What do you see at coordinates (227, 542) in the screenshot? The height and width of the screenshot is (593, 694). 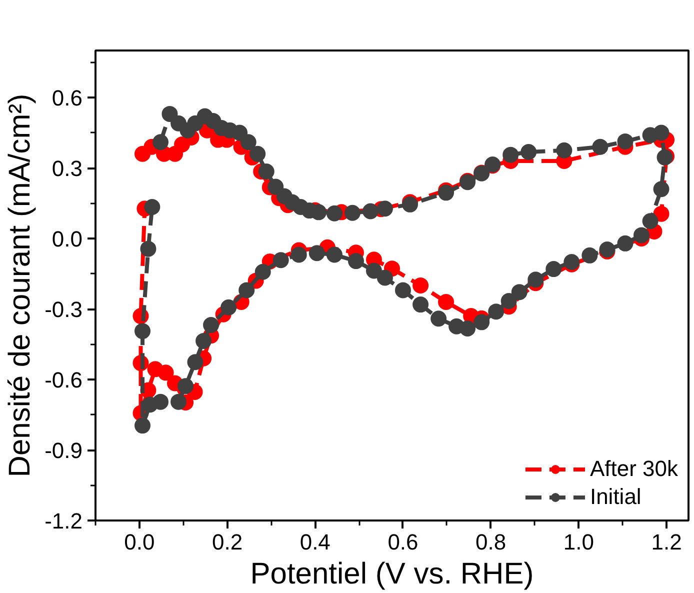 I see `x-tick-label: 0.2` at bounding box center [227, 542].